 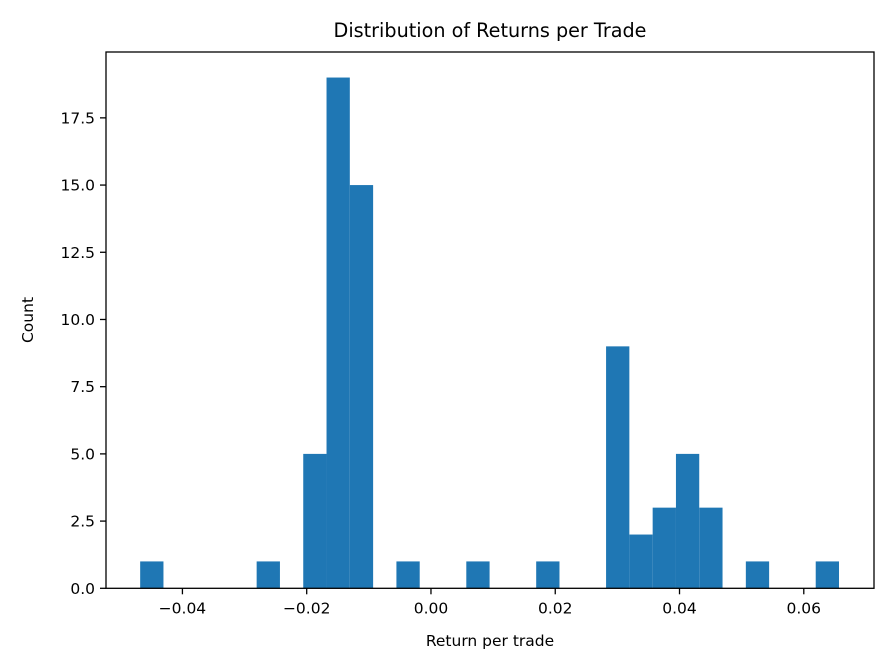 What do you see at coordinates (82, 522) in the screenshot?
I see `y-tick-label: 2.5` at bounding box center [82, 522].